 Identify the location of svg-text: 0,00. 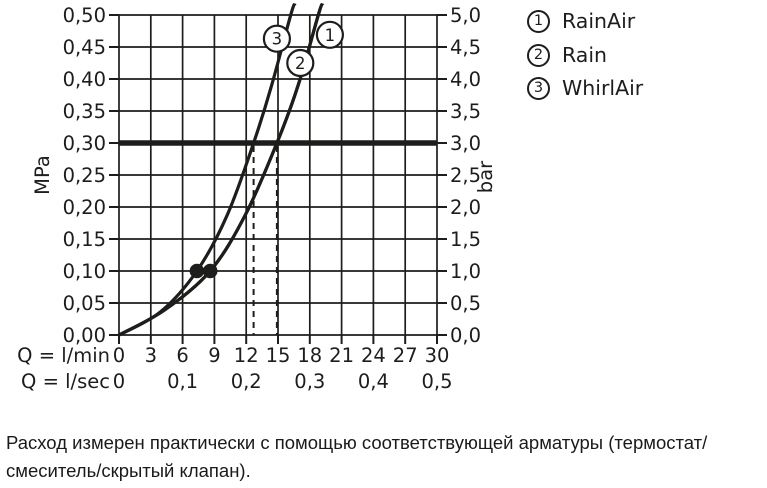
(84, 335).